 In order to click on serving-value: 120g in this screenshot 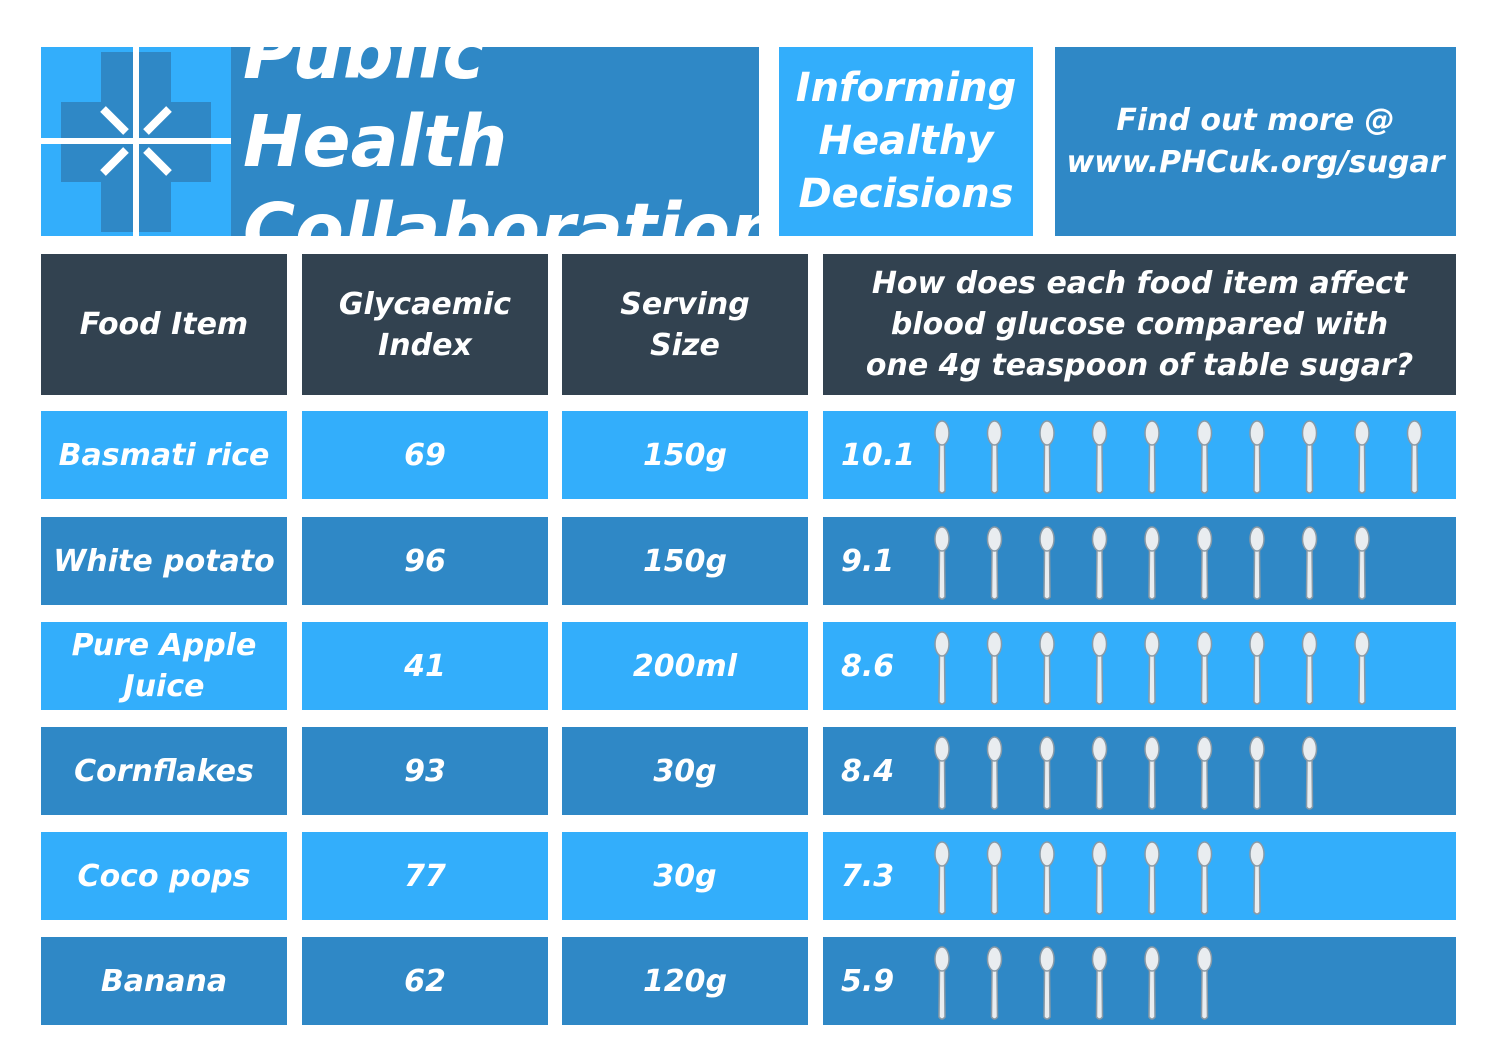, I will do `click(685, 981)`.